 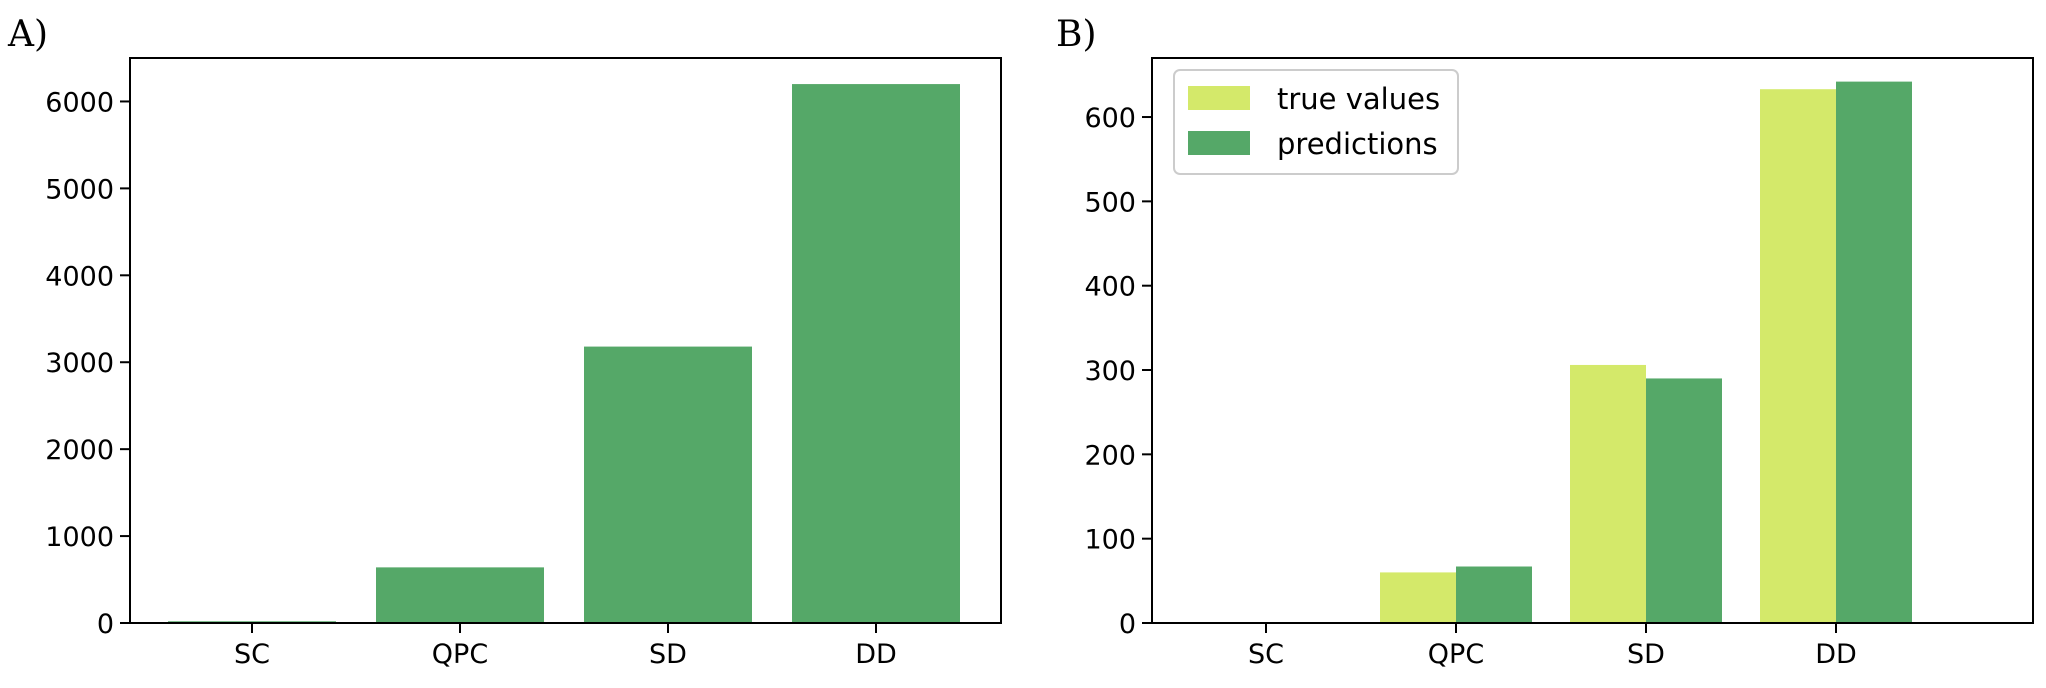 What do you see at coordinates (1684, 500) in the screenshot?
I see `bar-predictions-sd` at bounding box center [1684, 500].